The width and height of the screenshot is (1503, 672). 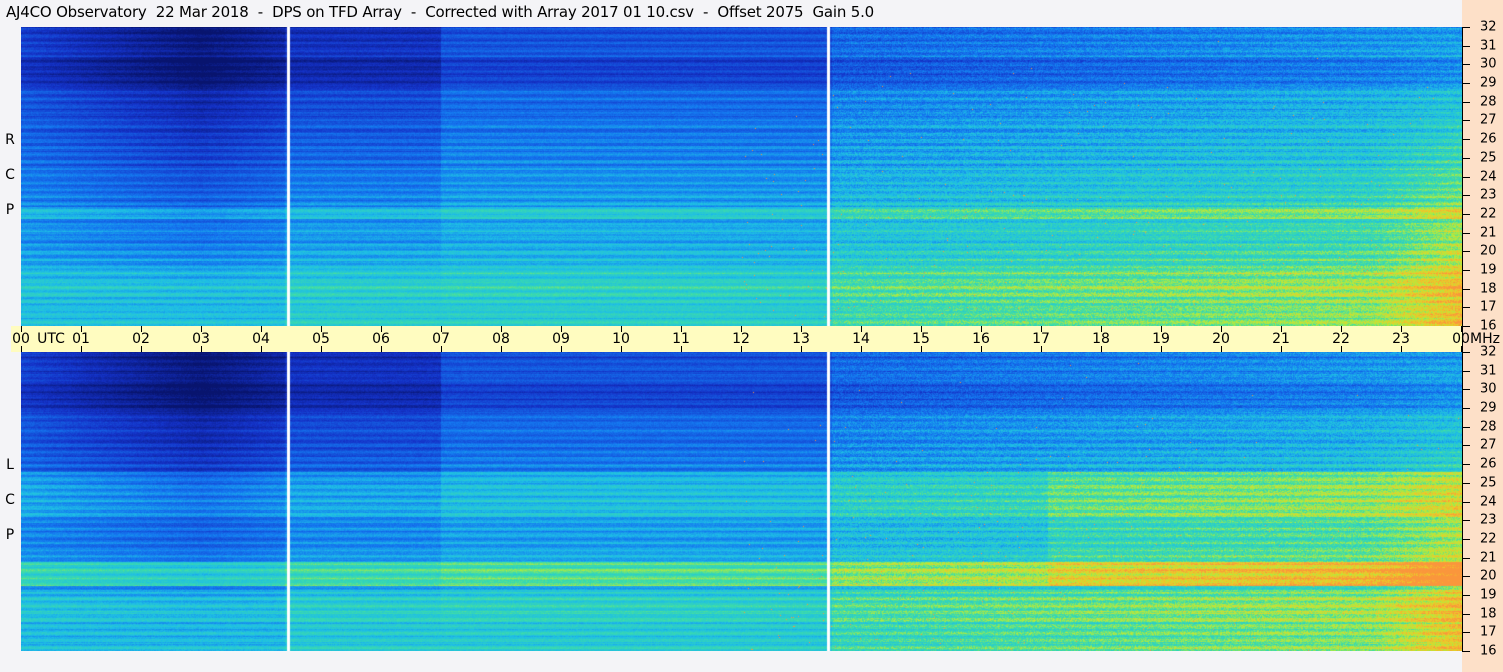 What do you see at coordinates (441, 339) in the screenshot?
I see `time-tick-label: 07` at bounding box center [441, 339].